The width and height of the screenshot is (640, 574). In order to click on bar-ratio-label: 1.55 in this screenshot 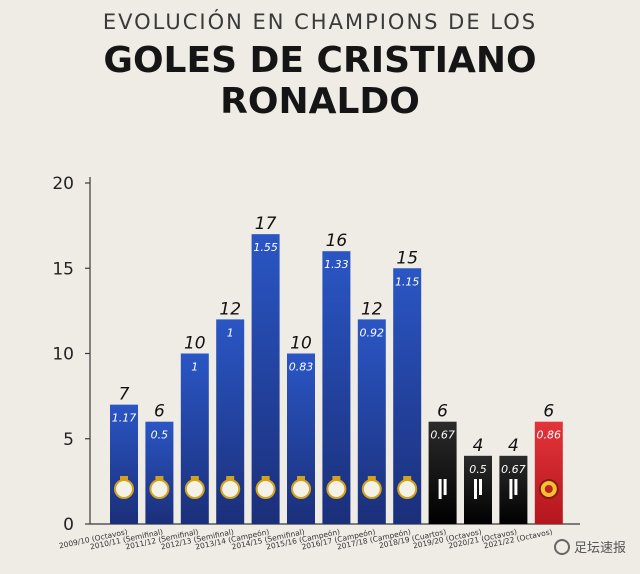, I will do `click(265, 247)`.